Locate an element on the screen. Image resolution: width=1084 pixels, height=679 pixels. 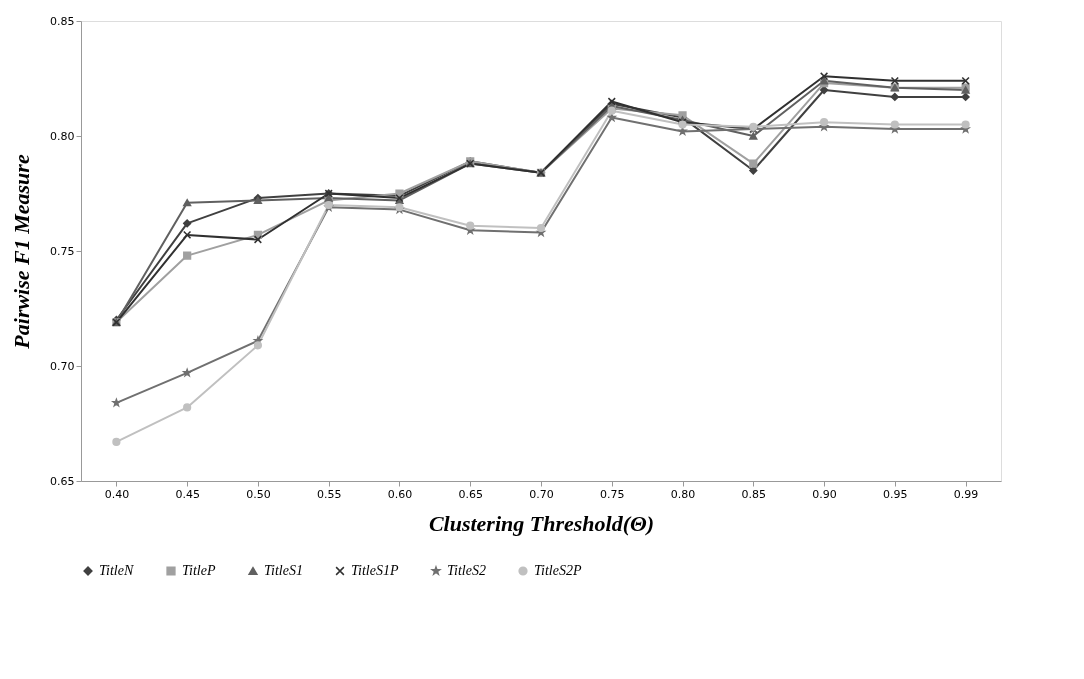
x-tick-label: 0.90 is located at coordinates (824, 494).